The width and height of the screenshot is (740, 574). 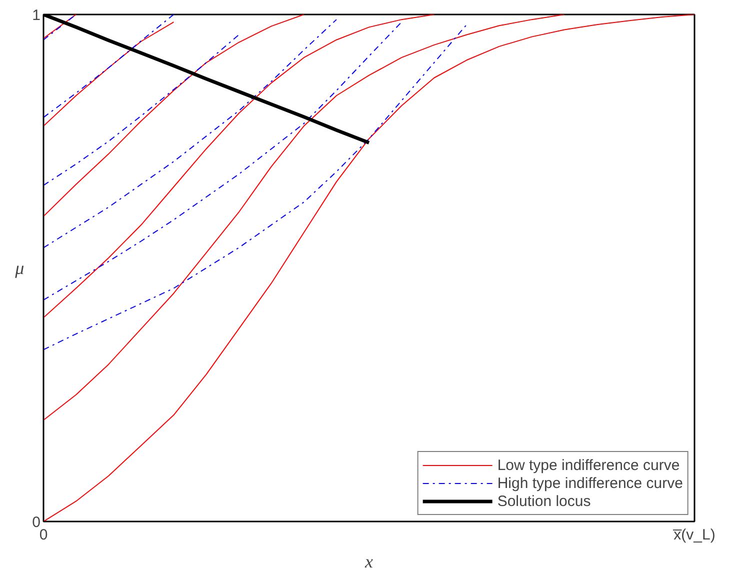 I want to click on legend-label: Low type indifference curve, so click(x=588, y=465).